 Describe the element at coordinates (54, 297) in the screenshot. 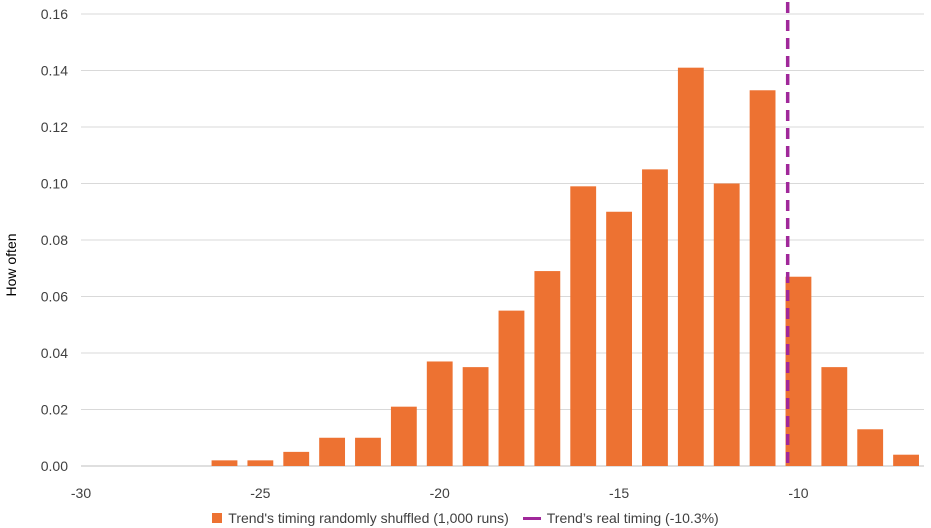

I see `y-tick-label: 0.06` at that location.